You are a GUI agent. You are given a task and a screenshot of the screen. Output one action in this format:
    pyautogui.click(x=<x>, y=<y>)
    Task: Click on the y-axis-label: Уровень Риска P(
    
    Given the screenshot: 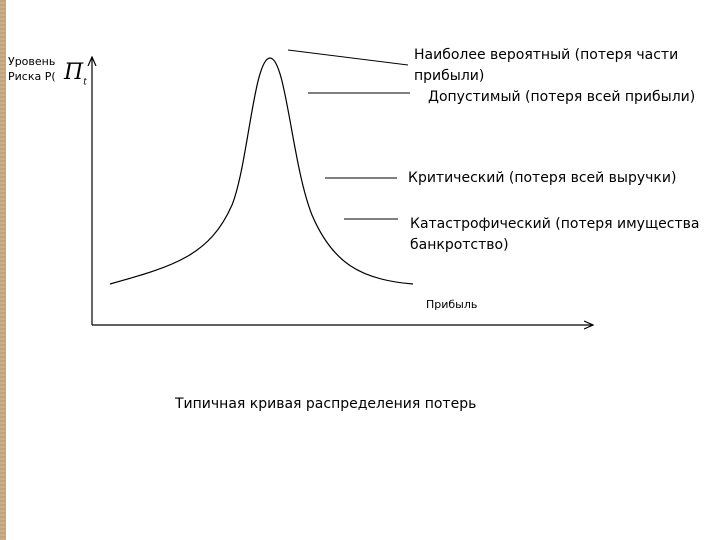 What is the action you would take?
    pyautogui.click(x=32, y=69)
    